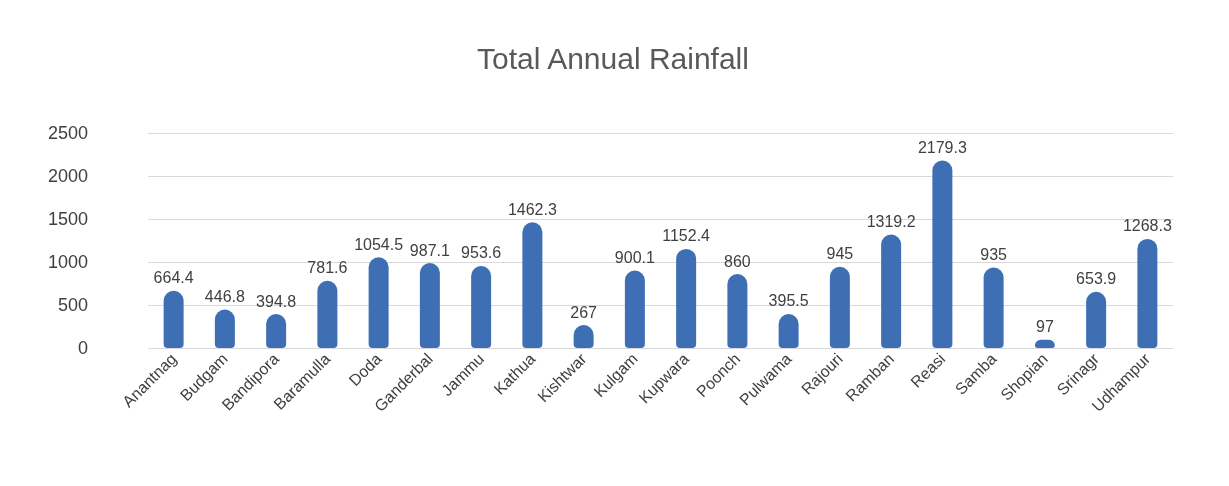  What do you see at coordinates (67, 262) in the screenshot?
I see `y-tick-label: 1000` at bounding box center [67, 262].